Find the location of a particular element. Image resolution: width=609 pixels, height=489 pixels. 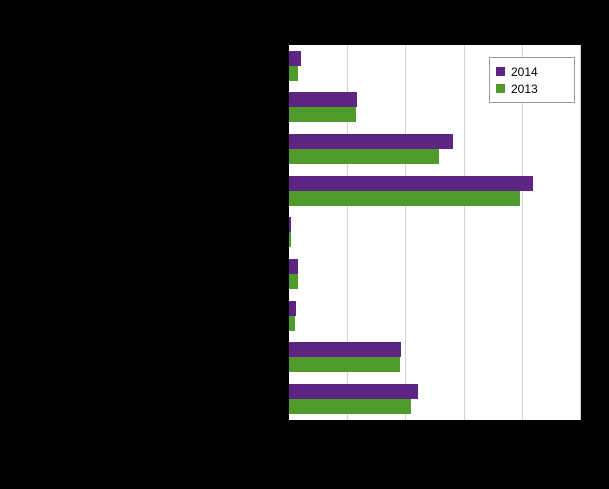

legend-item-2014: 2014 is located at coordinates (532, 71).